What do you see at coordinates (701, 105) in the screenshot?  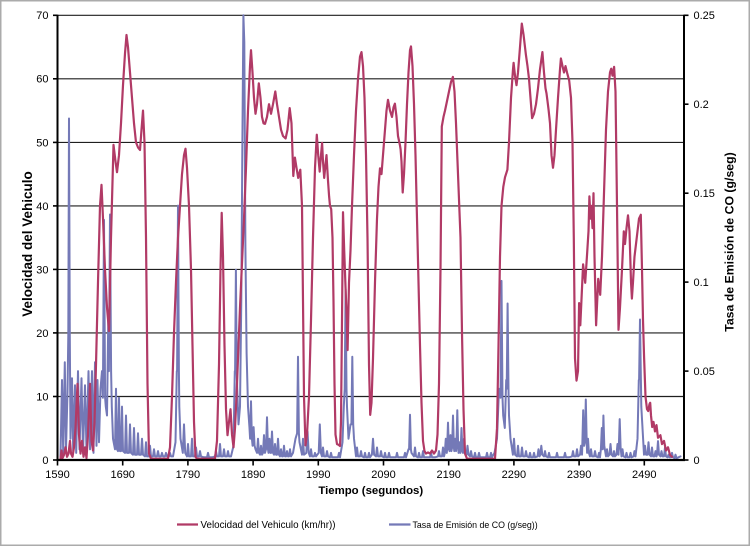 I see `svg-text: 0.2` at bounding box center [701, 105].